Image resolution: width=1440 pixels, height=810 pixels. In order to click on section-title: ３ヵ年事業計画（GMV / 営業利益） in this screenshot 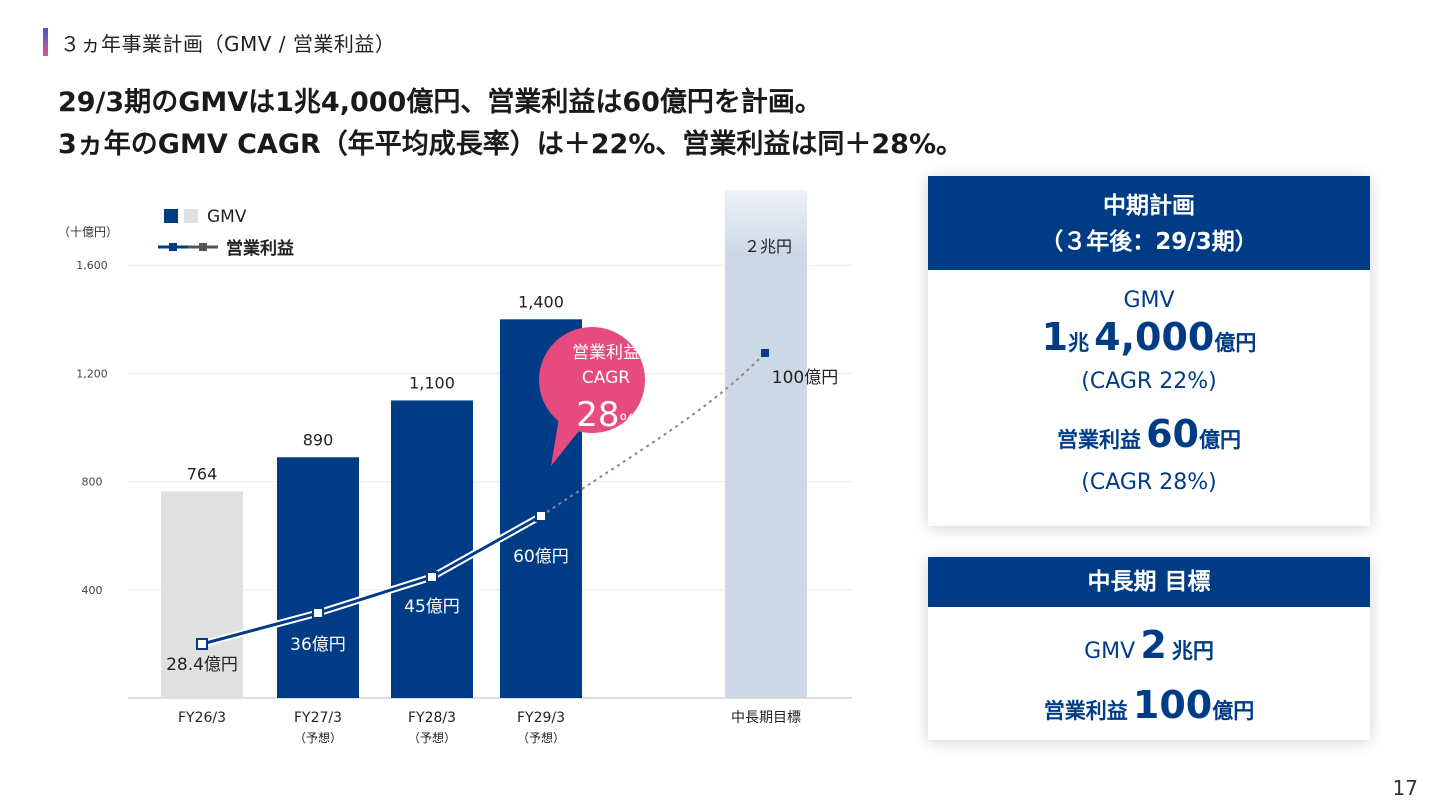, I will do `click(228, 44)`.